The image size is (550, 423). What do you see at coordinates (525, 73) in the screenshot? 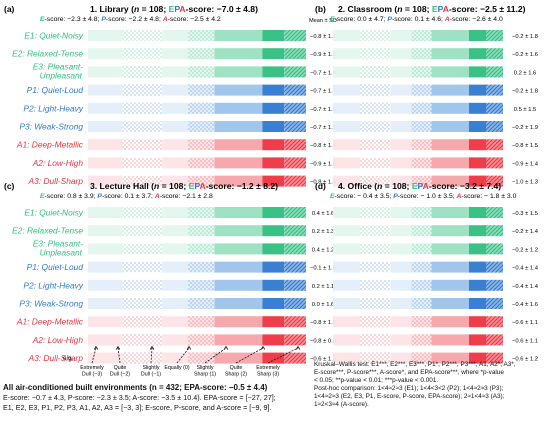
I see `mean-sd-value: 0.2 ± 1.6` at bounding box center [525, 73].